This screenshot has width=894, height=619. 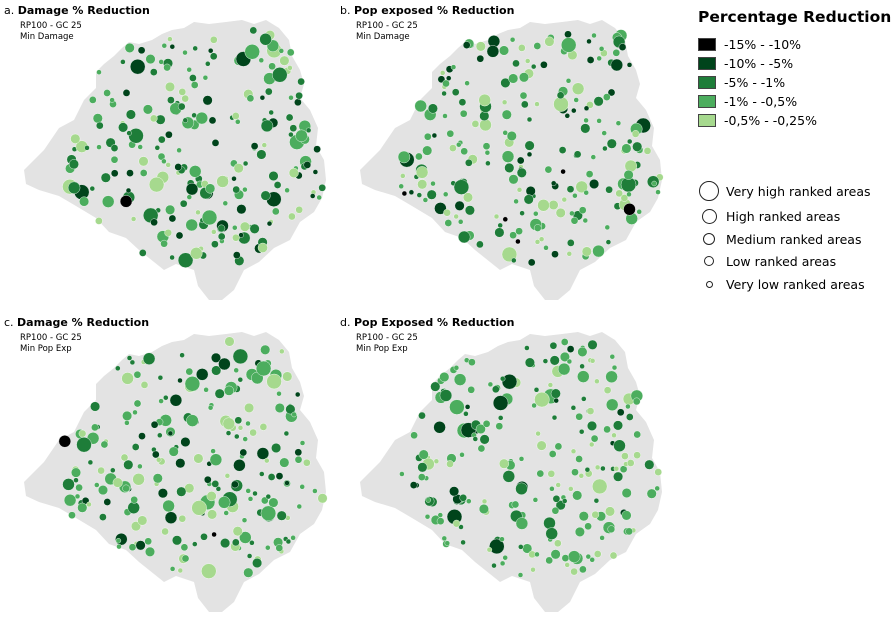 What do you see at coordinates (709, 191) in the screenshot?
I see `circle-xl-icon` at bounding box center [709, 191].